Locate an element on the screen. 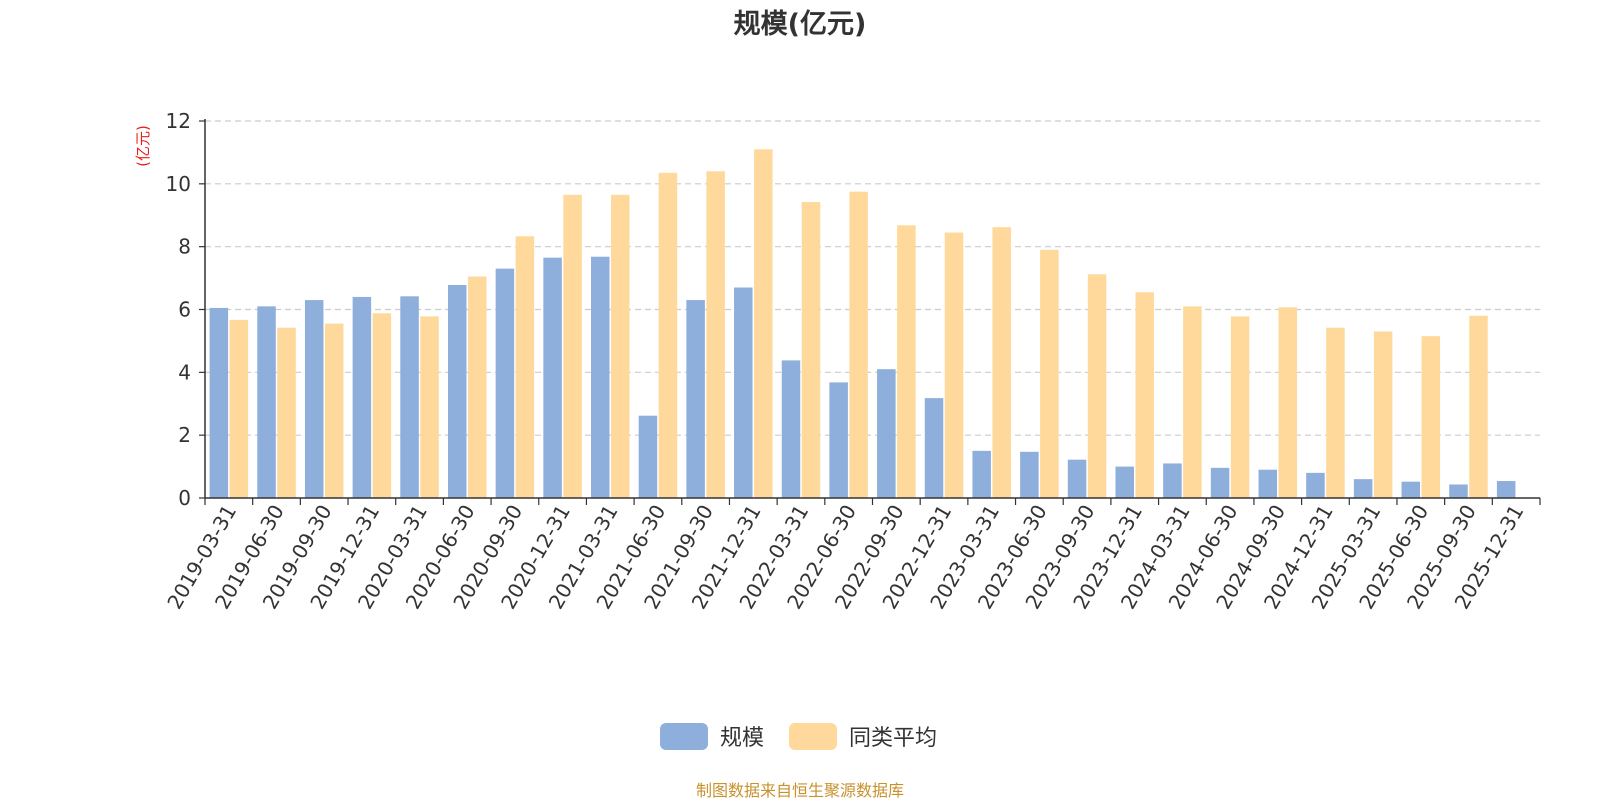 The width and height of the screenshot is (1600, 800). y-tick-label: 8 is located at coordinates (184, 247).